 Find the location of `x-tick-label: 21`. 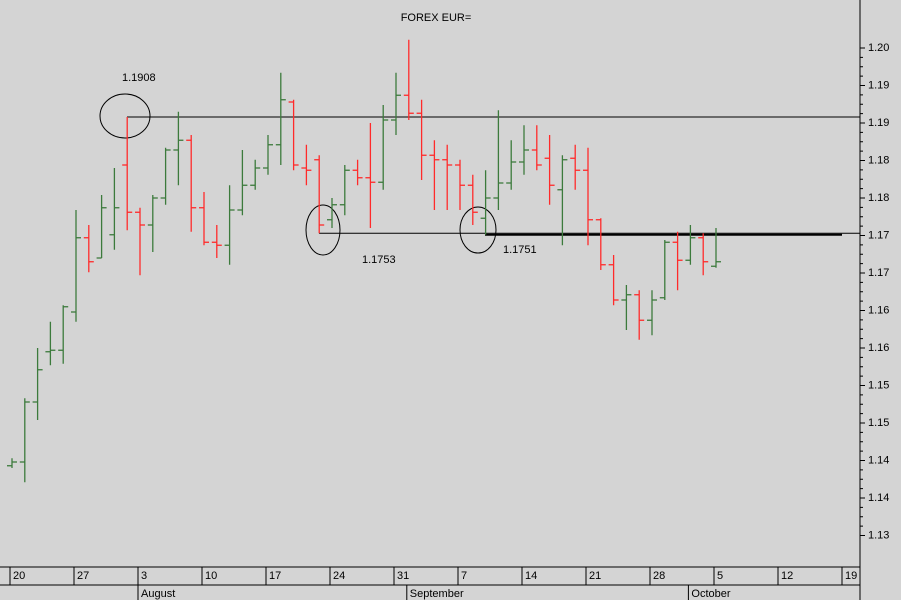

x-tick-label: 21 is located at coordinates (595, 576).